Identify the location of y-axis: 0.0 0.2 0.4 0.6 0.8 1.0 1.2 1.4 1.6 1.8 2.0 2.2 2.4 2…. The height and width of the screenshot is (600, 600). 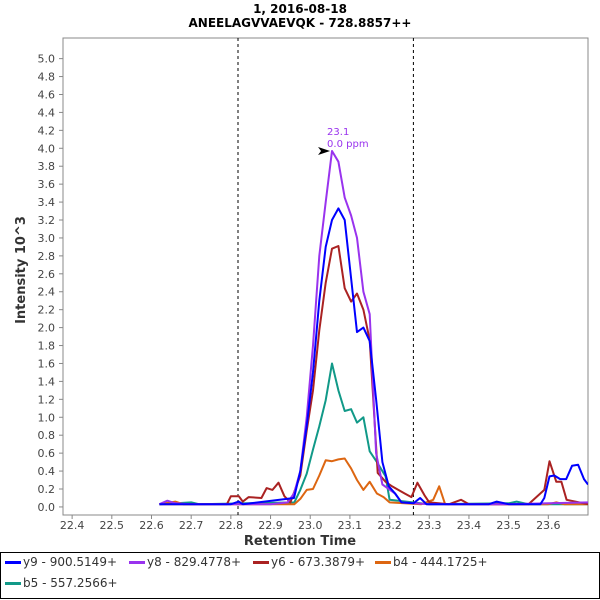
(50, 283).